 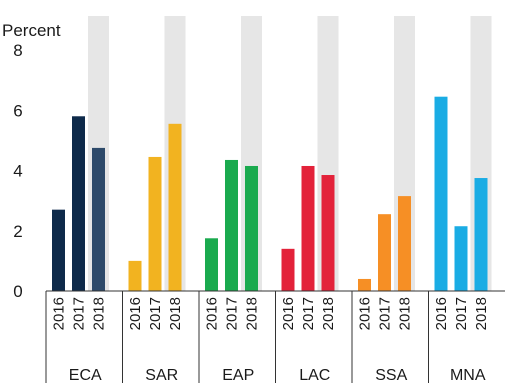 What do you see at coordinates (384, 252) in the screenshot?
I see `bar-ssa-2017` at bounding box center [384, 252].